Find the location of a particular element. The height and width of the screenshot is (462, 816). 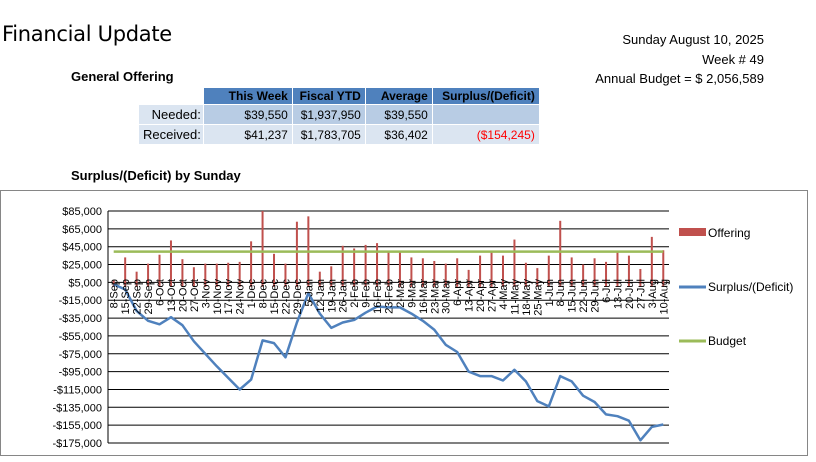

x-tick-label: 6-Jul is located at coordinates (607, 291).